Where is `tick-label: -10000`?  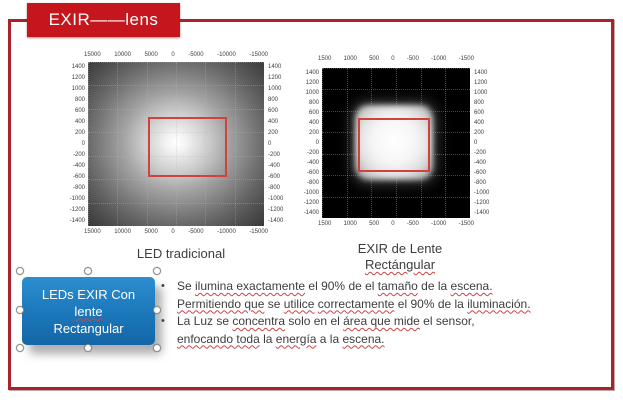
tick-label: -10000 is located at coordinates (226, 55).